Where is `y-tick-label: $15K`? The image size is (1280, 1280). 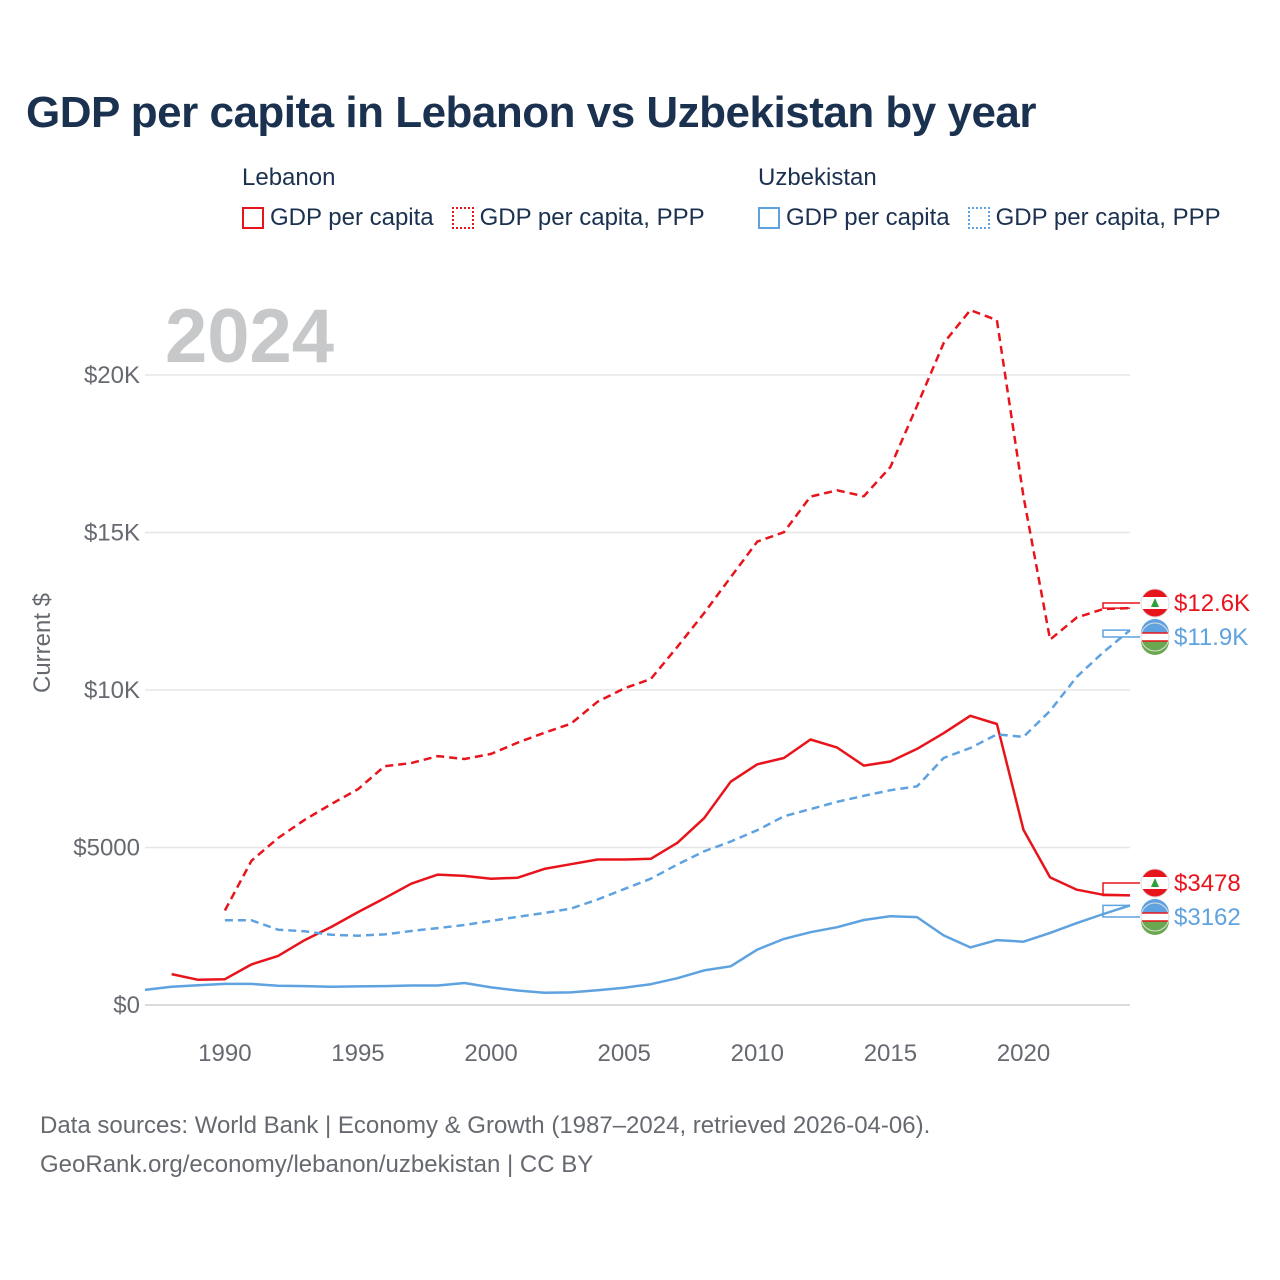 y-tick-label: $15K is located at coordinates (112, 533).